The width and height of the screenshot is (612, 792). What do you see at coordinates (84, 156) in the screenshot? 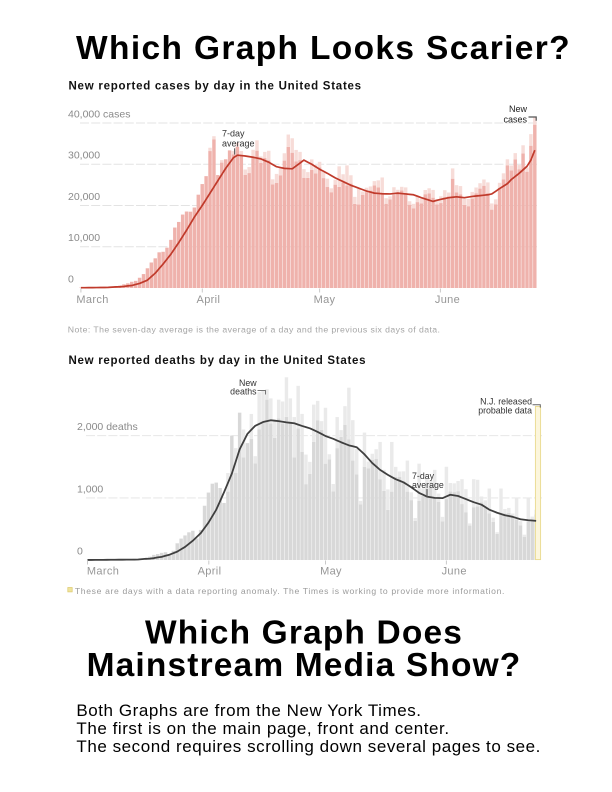
I see `svg-text: 30,000` at bounding box center [84, 156].